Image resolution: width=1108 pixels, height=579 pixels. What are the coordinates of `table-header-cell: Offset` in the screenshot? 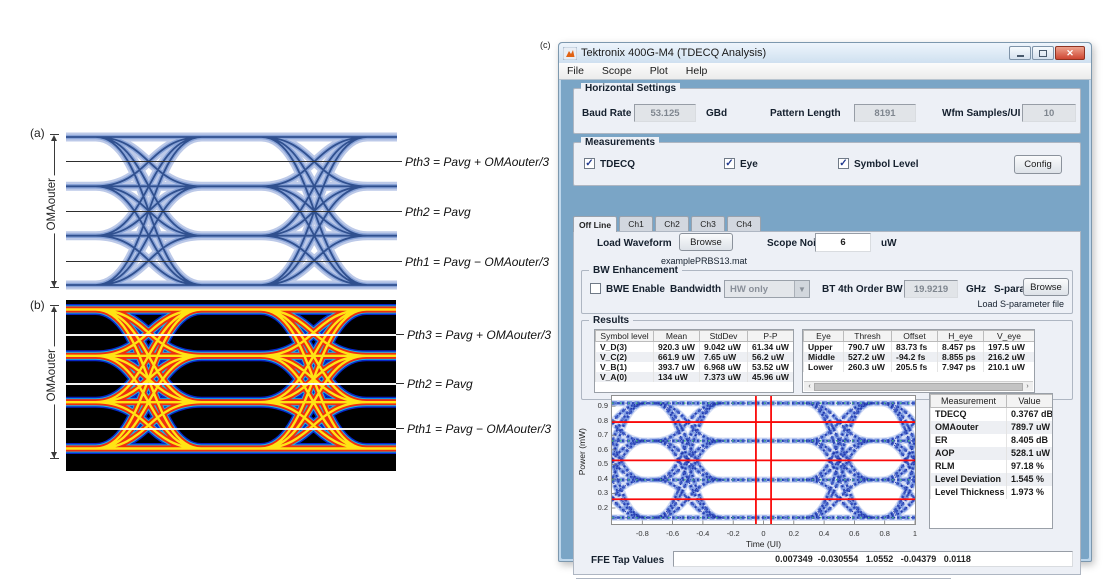 It's located at (914, 336).